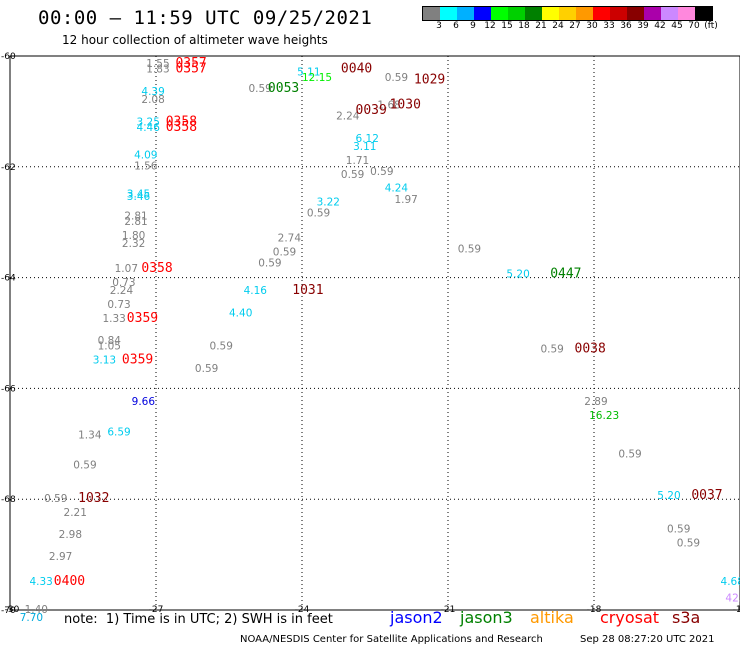 Image resolution: width=740 pixels, height=650 pixels. What do you see at coordinates (139, 197) in the screenshot?
I see `wave-height-label: 3.46` at bounding box center [139, 197].